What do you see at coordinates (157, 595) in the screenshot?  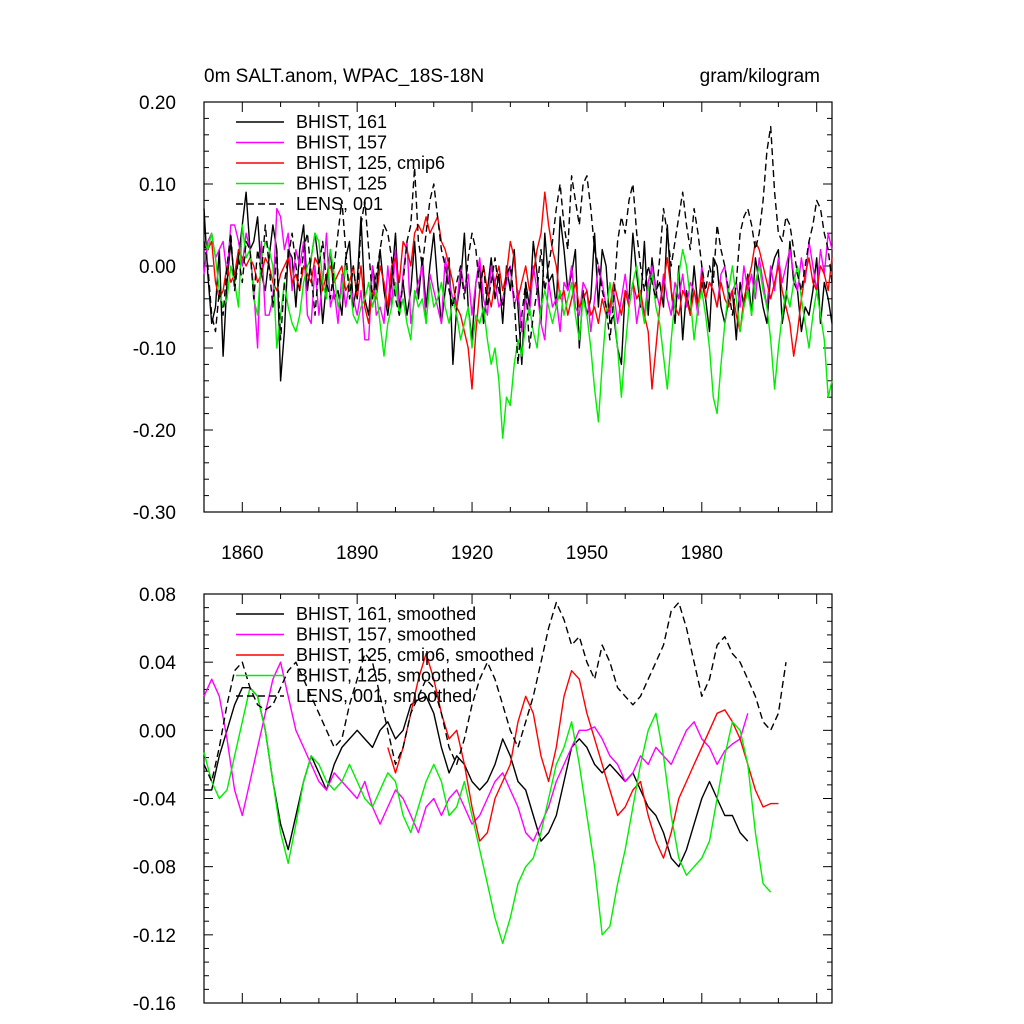 I see `y-tick-label: 0.08` at bounding box center [157, 595].